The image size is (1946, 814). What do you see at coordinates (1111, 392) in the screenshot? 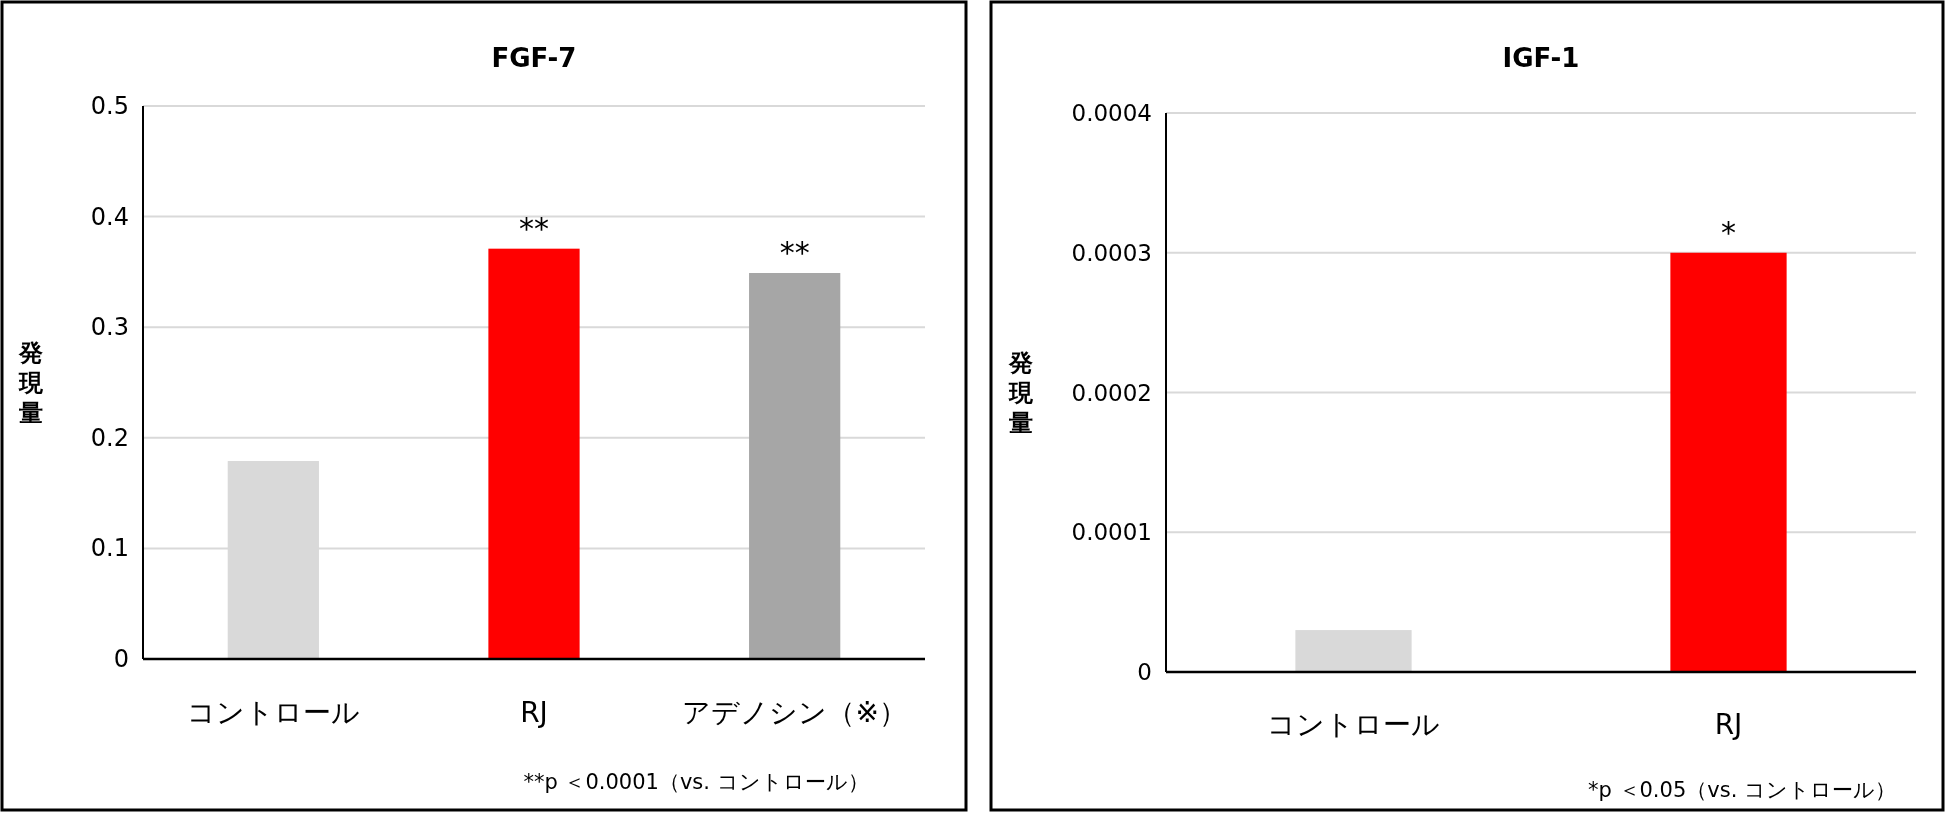
I see `y-tick-label: 0.0002` at bounding box center [1111, 392].